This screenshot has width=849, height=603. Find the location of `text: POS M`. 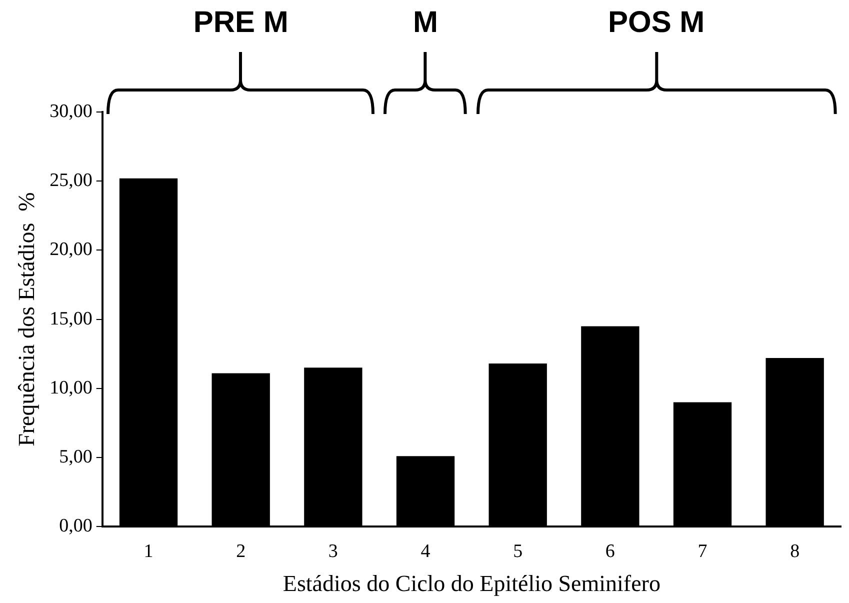

text: POS M is located at coordinates (656, 23).